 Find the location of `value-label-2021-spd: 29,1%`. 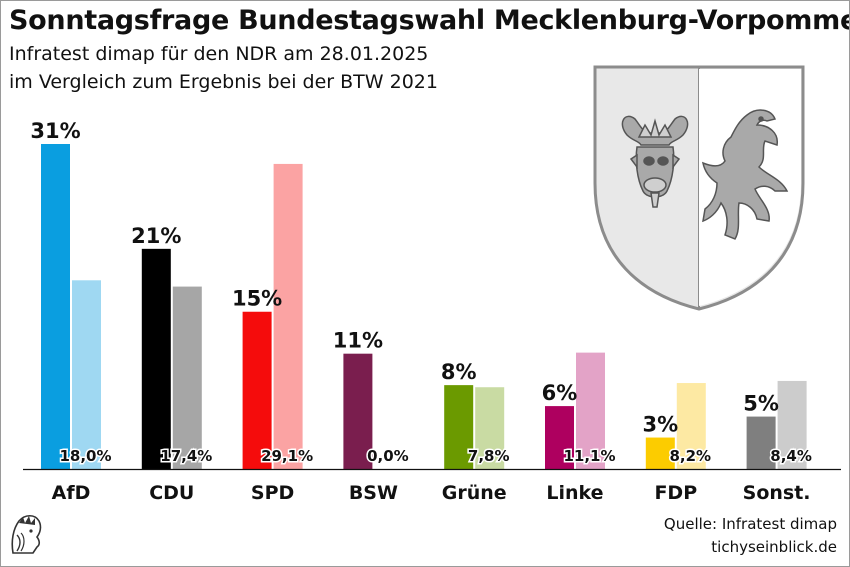

value-label-2021-spd: 29,1% is located at coordinates (287, 456).